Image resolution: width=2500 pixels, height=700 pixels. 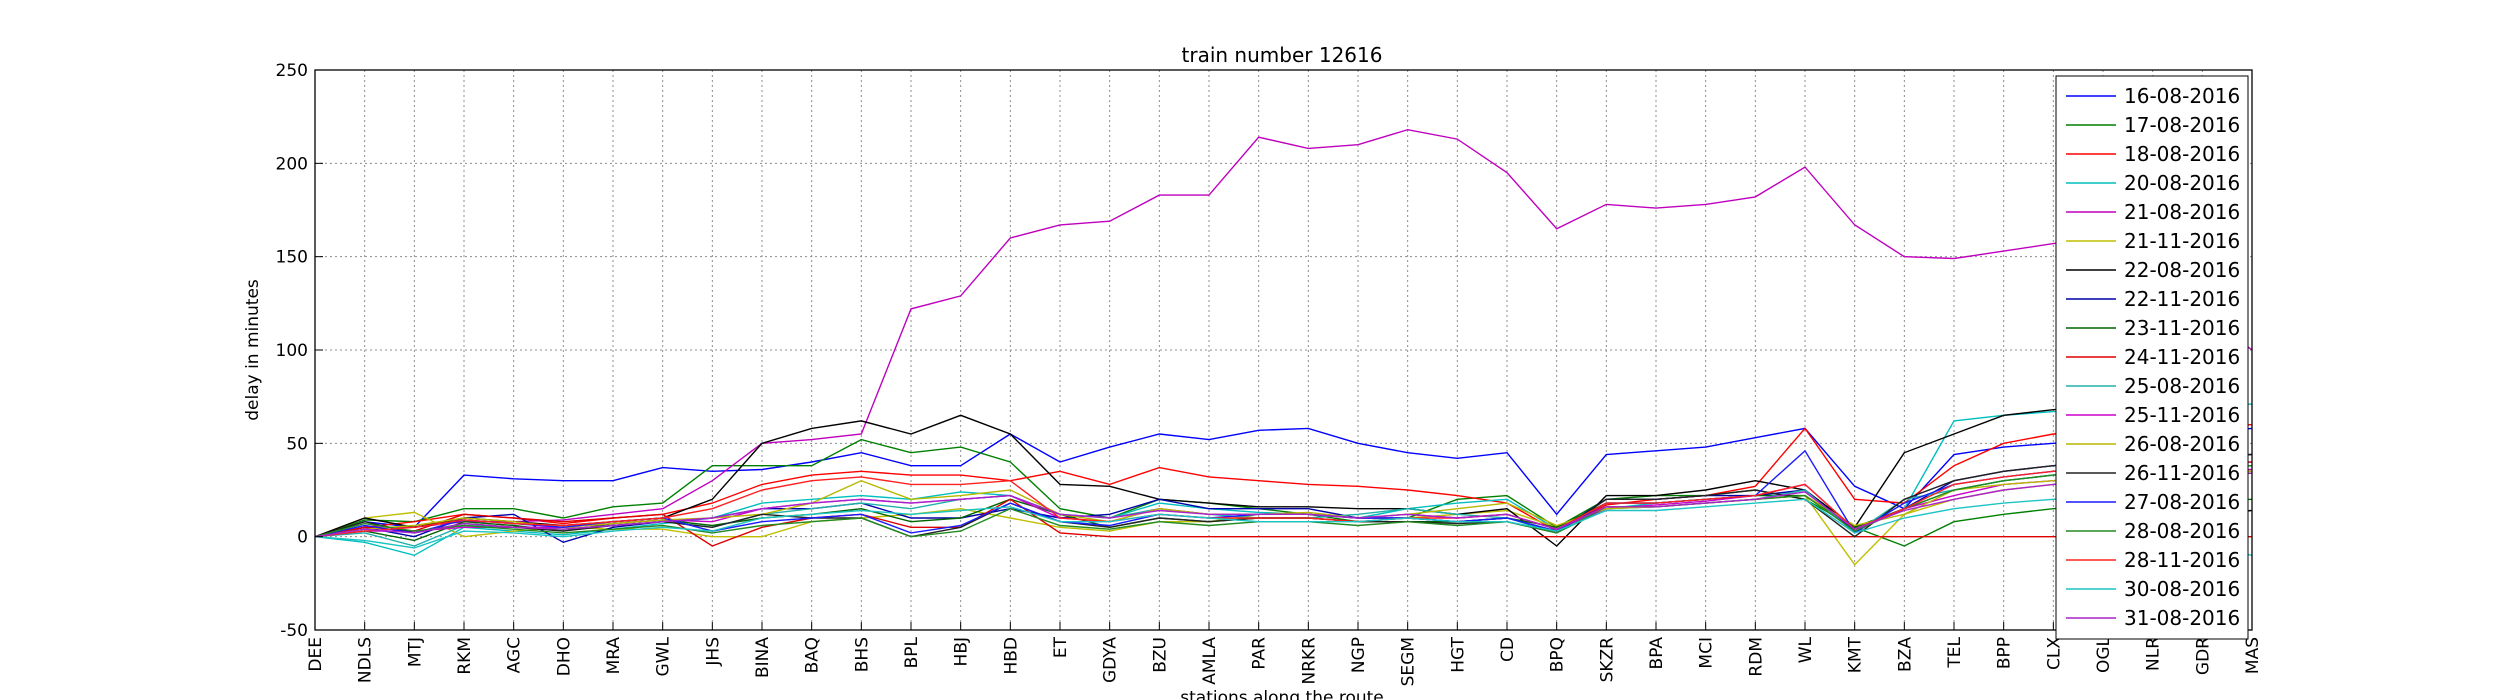 I want to click on y-tick-label: 0, so click(x=302, y=538).